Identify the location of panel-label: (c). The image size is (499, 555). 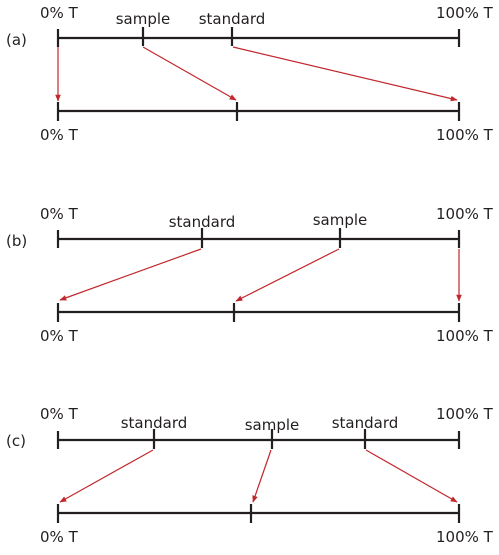
(16, 441).